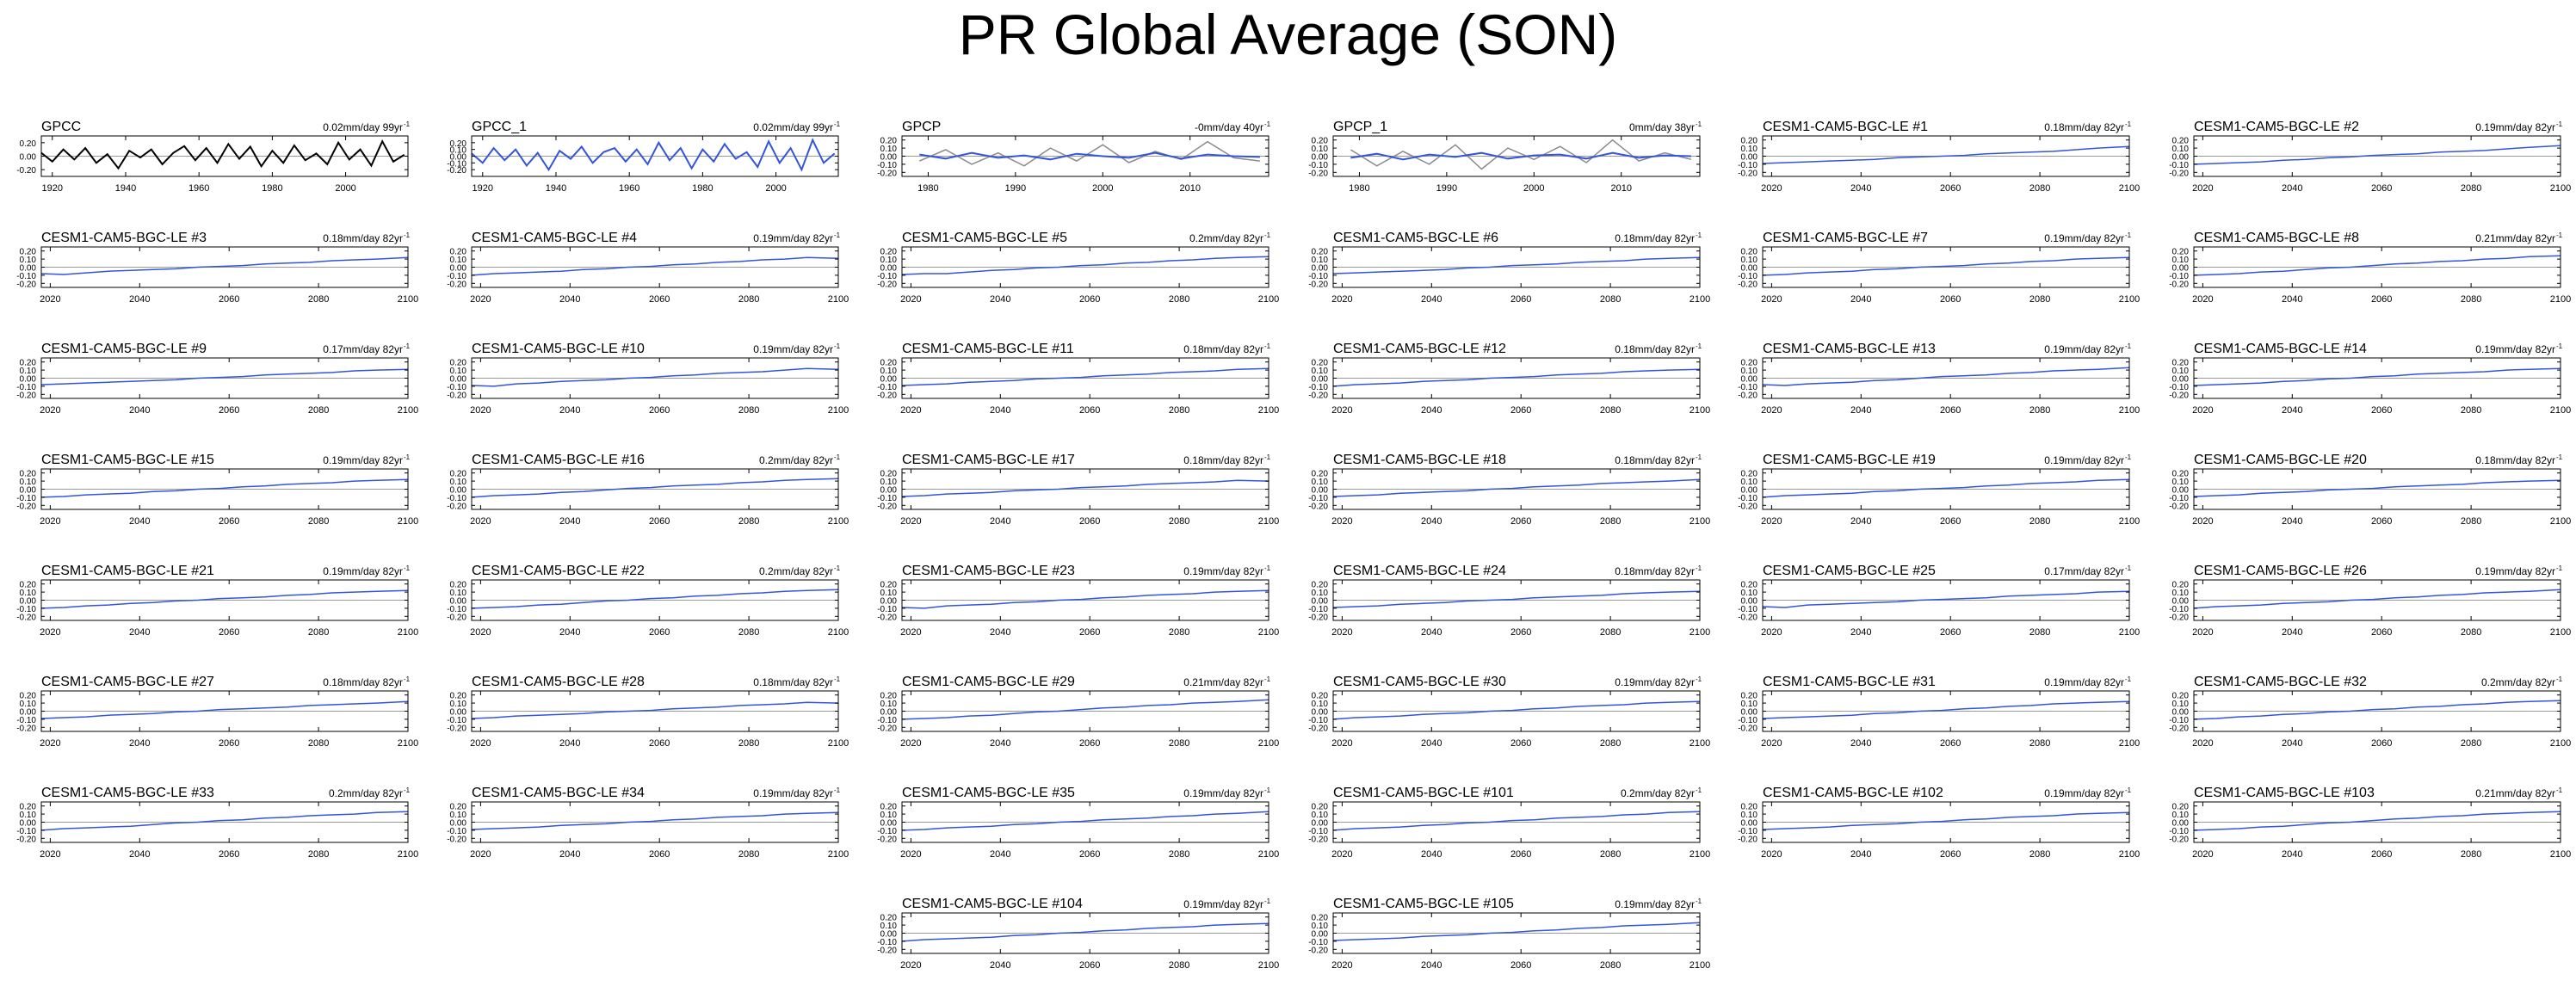  Describe the element at coordinates (988, 682) in the screenshot. I see `panel-title: CESM1-CAM5-BGC-LE #29` at that location.